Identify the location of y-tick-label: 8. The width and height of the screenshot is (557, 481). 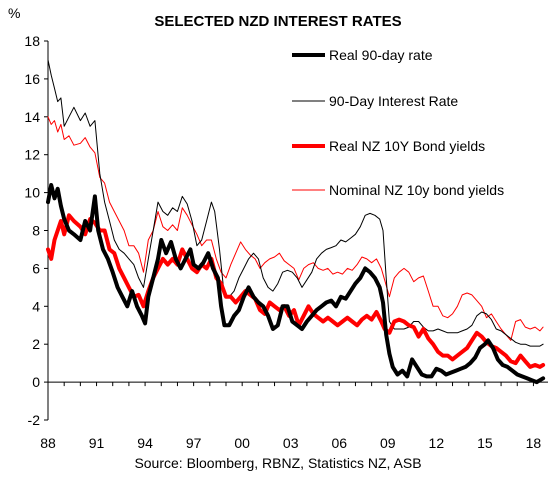
(36, 231).